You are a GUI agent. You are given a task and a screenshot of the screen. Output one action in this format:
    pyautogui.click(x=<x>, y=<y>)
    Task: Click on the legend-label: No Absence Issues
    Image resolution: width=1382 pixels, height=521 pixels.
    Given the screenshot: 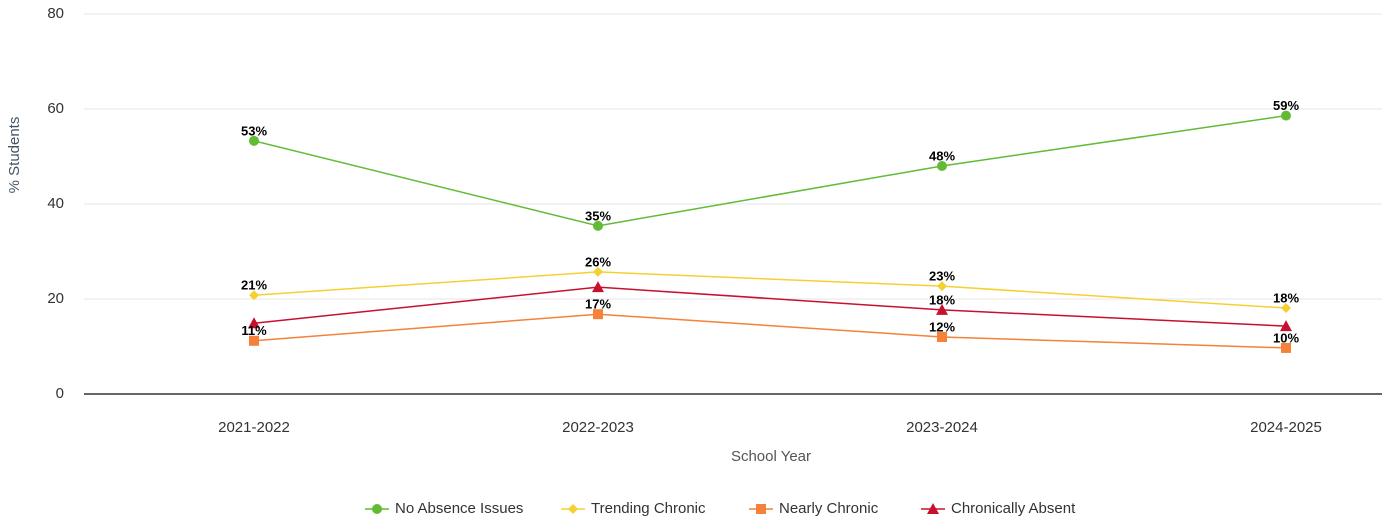 What is the action you would take?
    pyautogui.click(x=459, y=508)
    